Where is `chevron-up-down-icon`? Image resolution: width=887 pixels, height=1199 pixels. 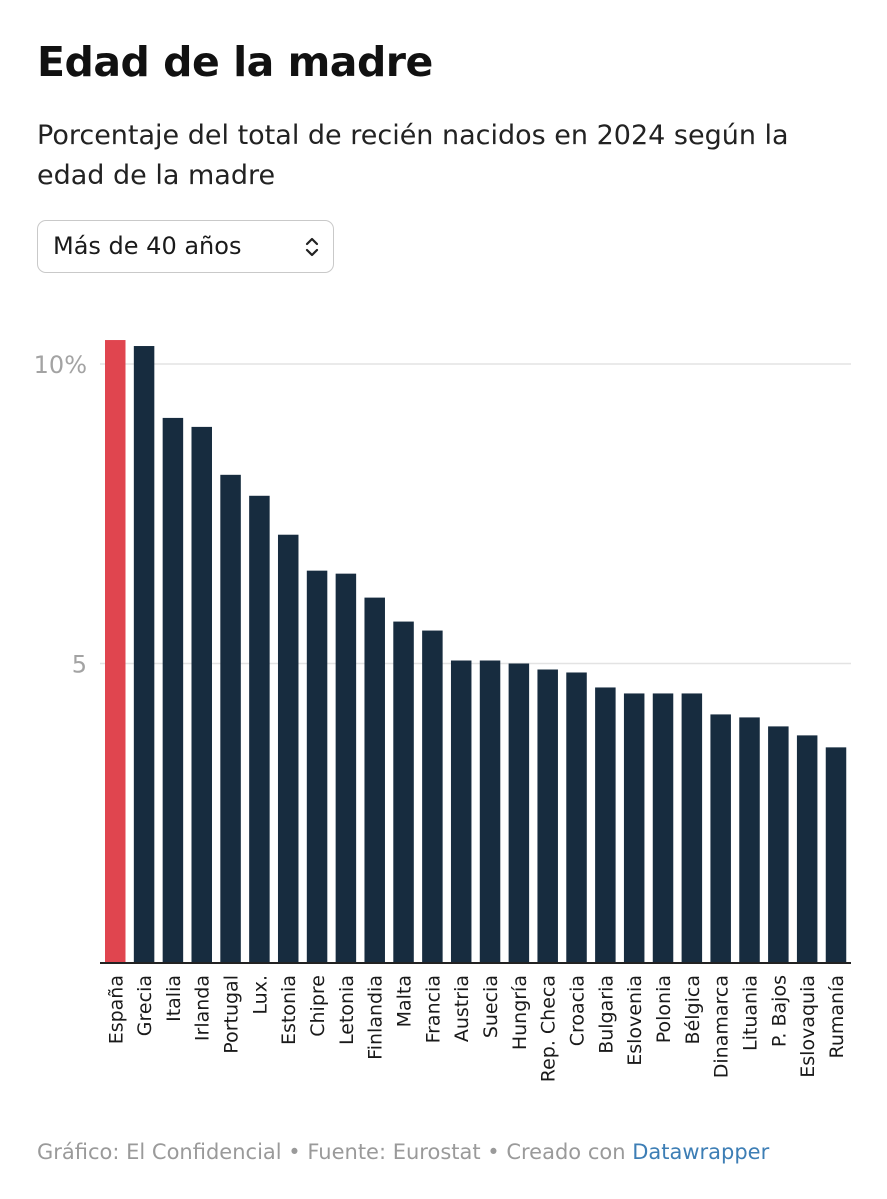 chevron-up-down-icon is located at coordinates (312, 247).